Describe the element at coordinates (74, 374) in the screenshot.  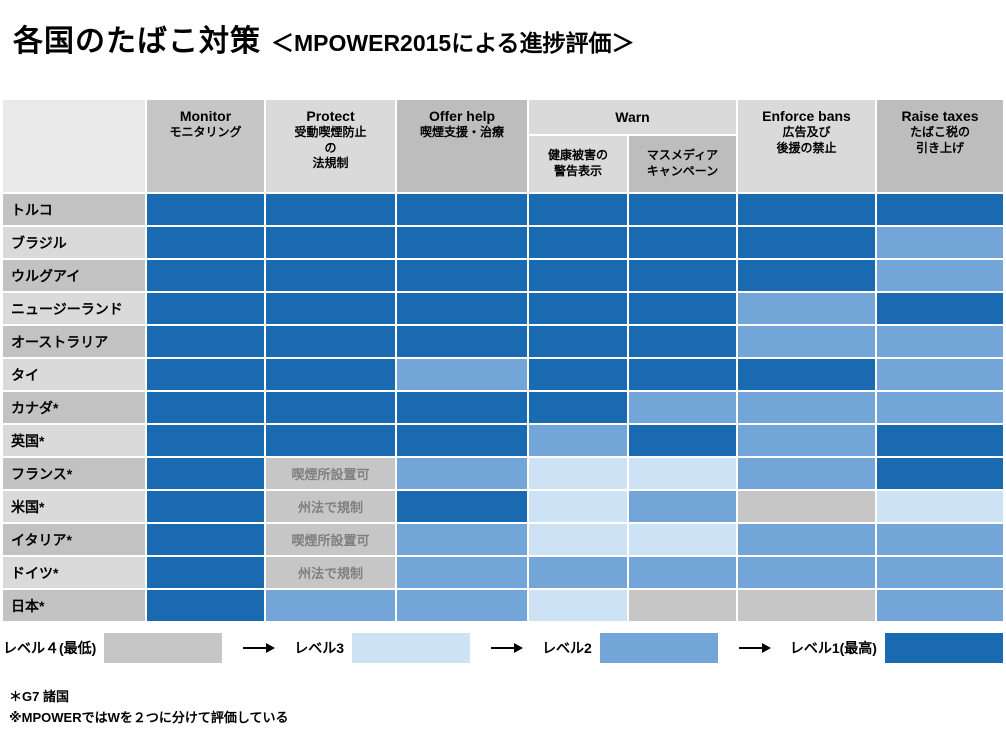
I see `row-label-country: タイ` at that location.